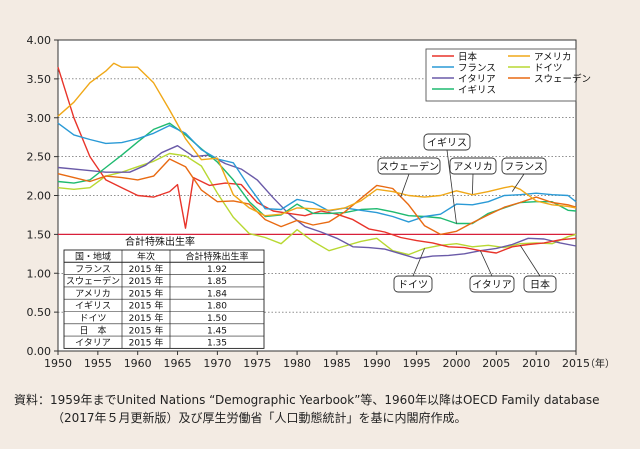 The height and width of the screenshot is (449, 640). Describe the element at coordinates (297, 363) in the screenshot. I see `x-tick-label: 1980` at that location.